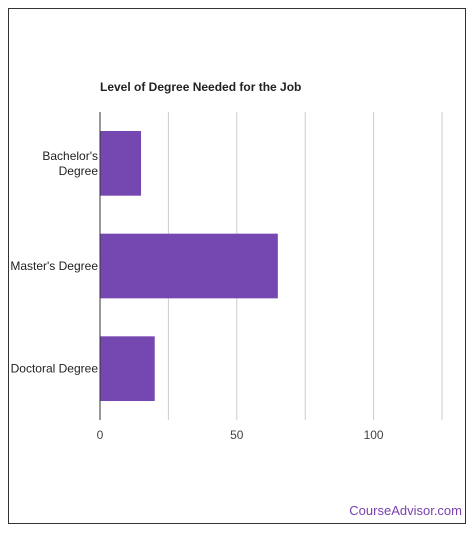  I want to click on brand-link: CourseAdvisor.com, so click(405, 510).